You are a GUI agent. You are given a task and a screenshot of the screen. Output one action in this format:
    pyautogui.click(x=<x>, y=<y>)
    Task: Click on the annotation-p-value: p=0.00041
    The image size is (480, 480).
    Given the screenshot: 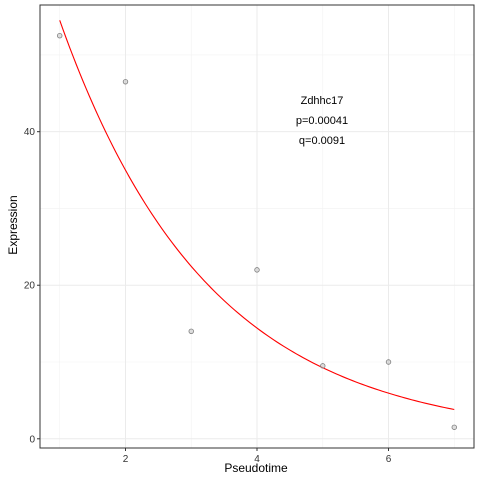 What is the action you would take?
    pyautogui.click(x=322, y=121)
    